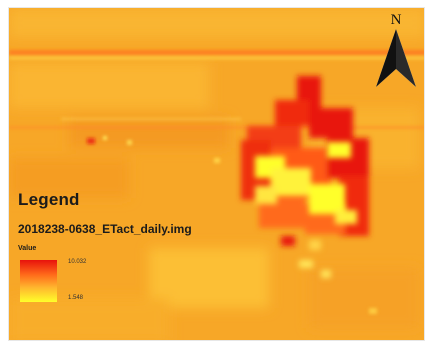 This screenshot has height=347, width=432. I want to click on ramp-high-value: 10.032, so click(77, 262).